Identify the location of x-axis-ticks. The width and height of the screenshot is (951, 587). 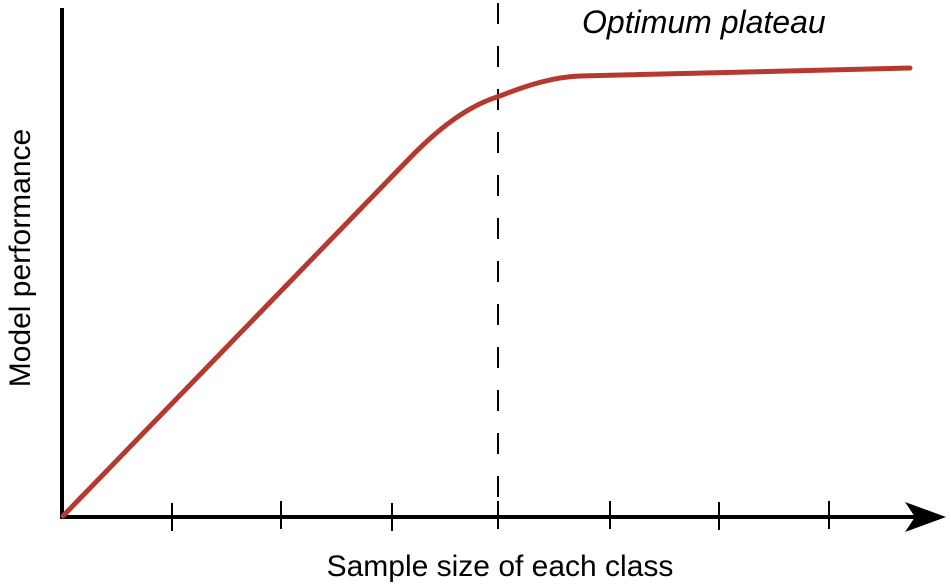
(500, 516).